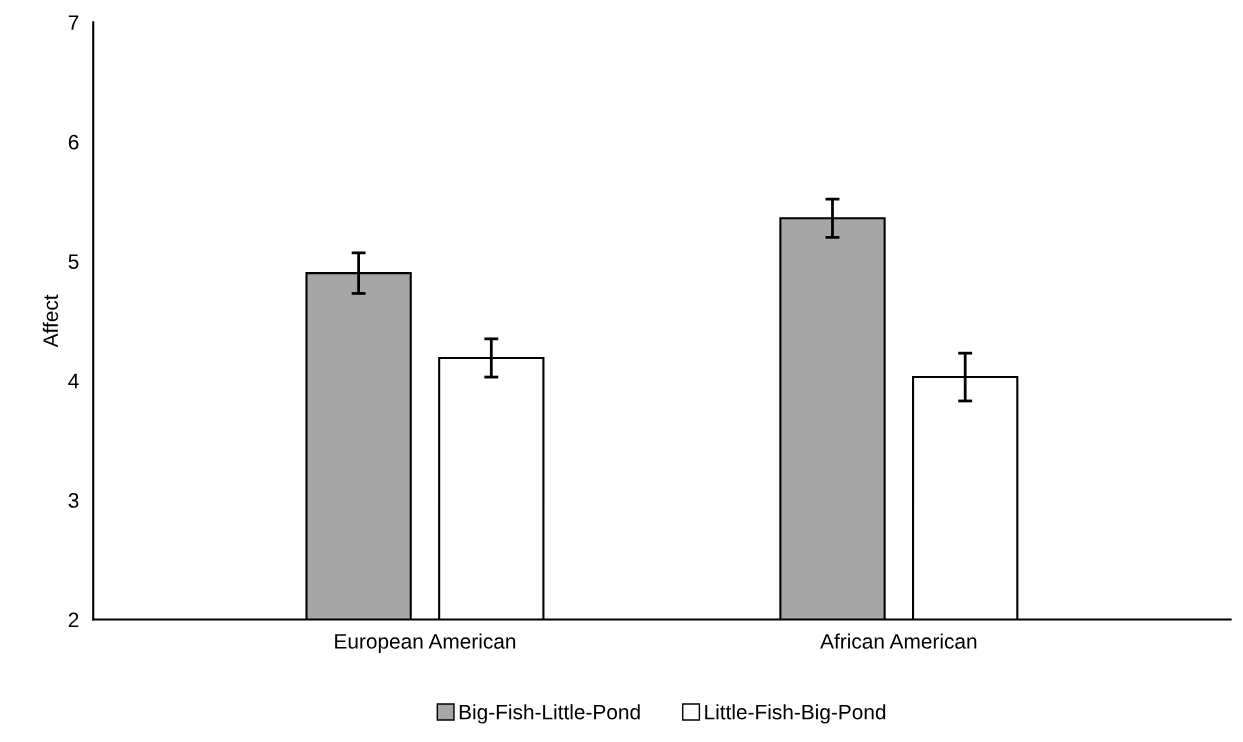 Image resolution: width=1243 pixels, height=742 pixels. Describe the element at coordinates (73, 22) in the screenshot. I see `y-tick-label: 7` at that location.